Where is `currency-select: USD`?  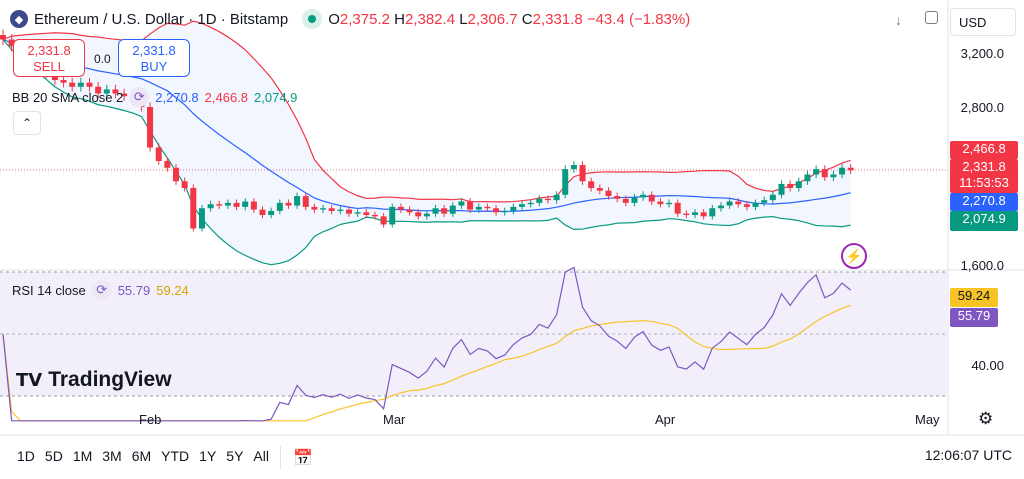
currency-select: USD is located at coordinates (983, 22).